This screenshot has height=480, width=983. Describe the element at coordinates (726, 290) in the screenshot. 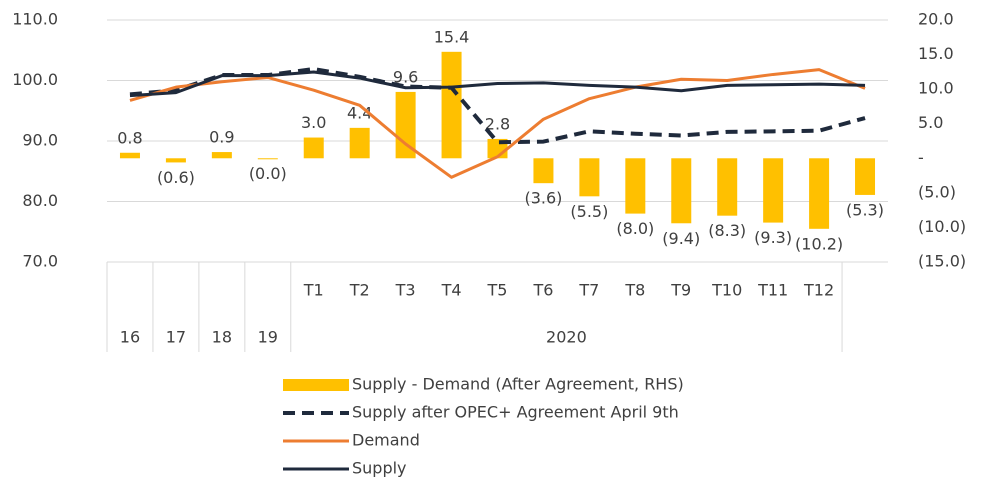

I see `x-tick-label: T10` at that location.